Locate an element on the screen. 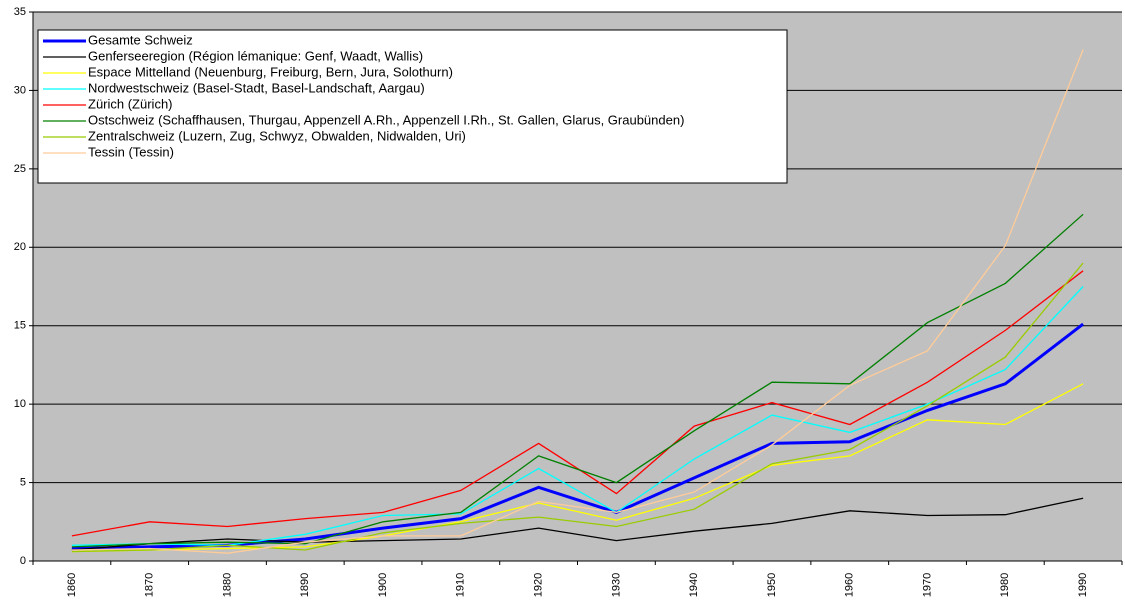  y-tick-label: 5 is located at coordinates (23, 482).